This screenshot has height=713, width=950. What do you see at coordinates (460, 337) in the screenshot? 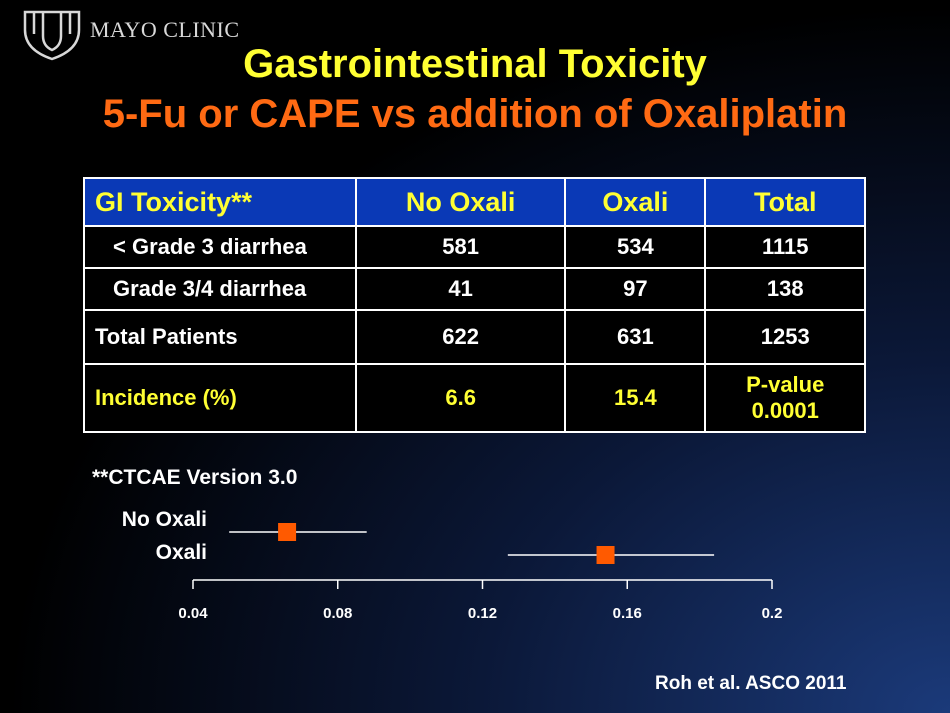
I see `cell-no-oxali: 622` at bounding box center [460, 337].